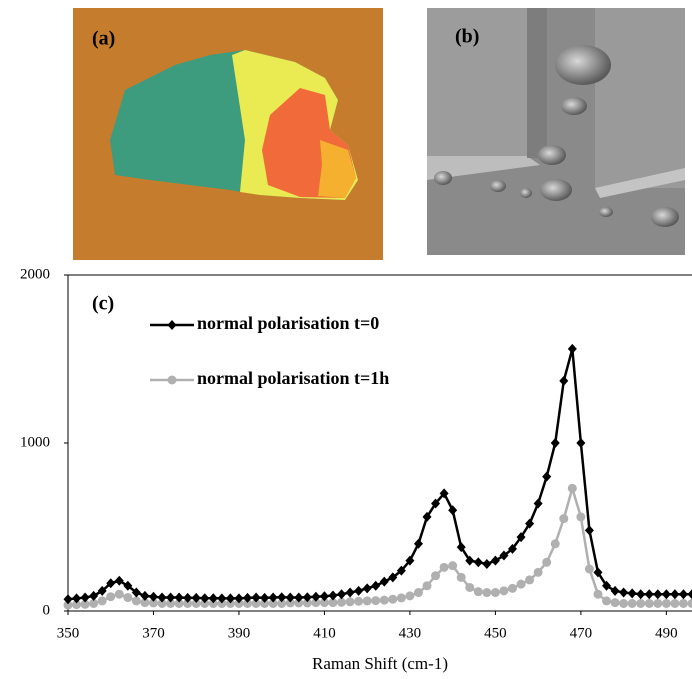 The width and height of the screenshot is (692, 679). Describe the element at coordinates (467, 37) in the screenshot. I see `panel-label: (b)` at that location.